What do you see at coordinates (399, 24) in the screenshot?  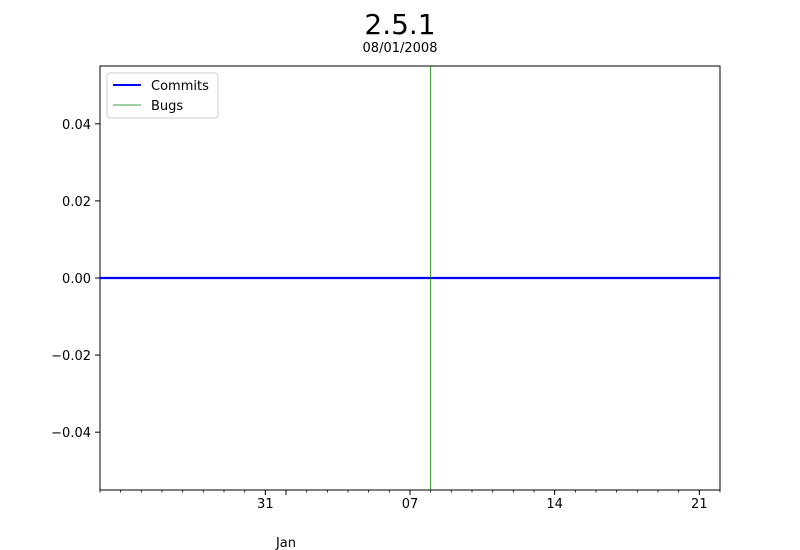 I see `chart-title: 2.5.1` at bounding box center [399, 24].